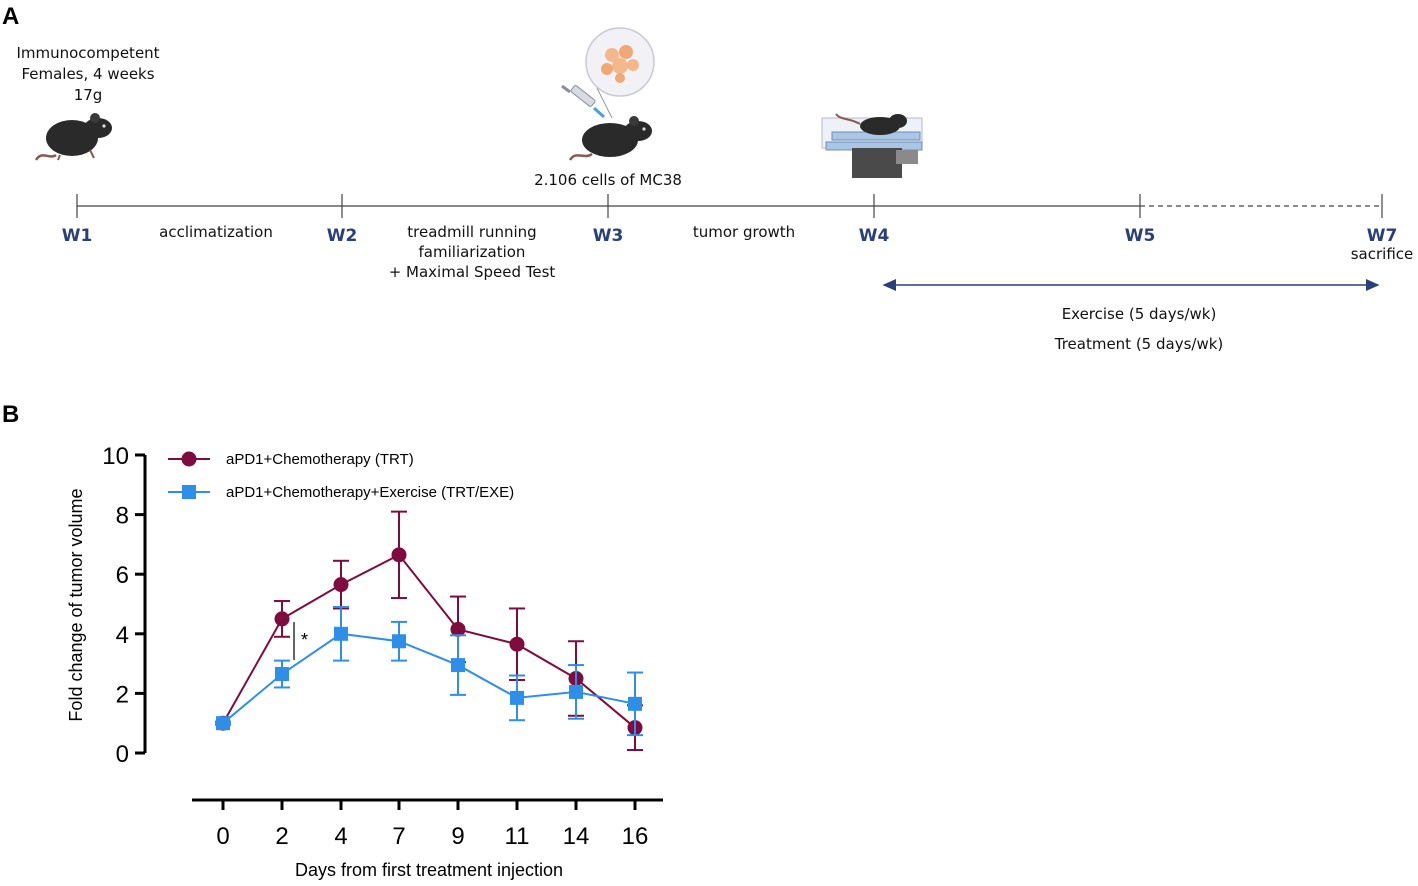 The height and width of the screenshot is (886, 1418). I want to click on week-label: W1, so click(77, 236).